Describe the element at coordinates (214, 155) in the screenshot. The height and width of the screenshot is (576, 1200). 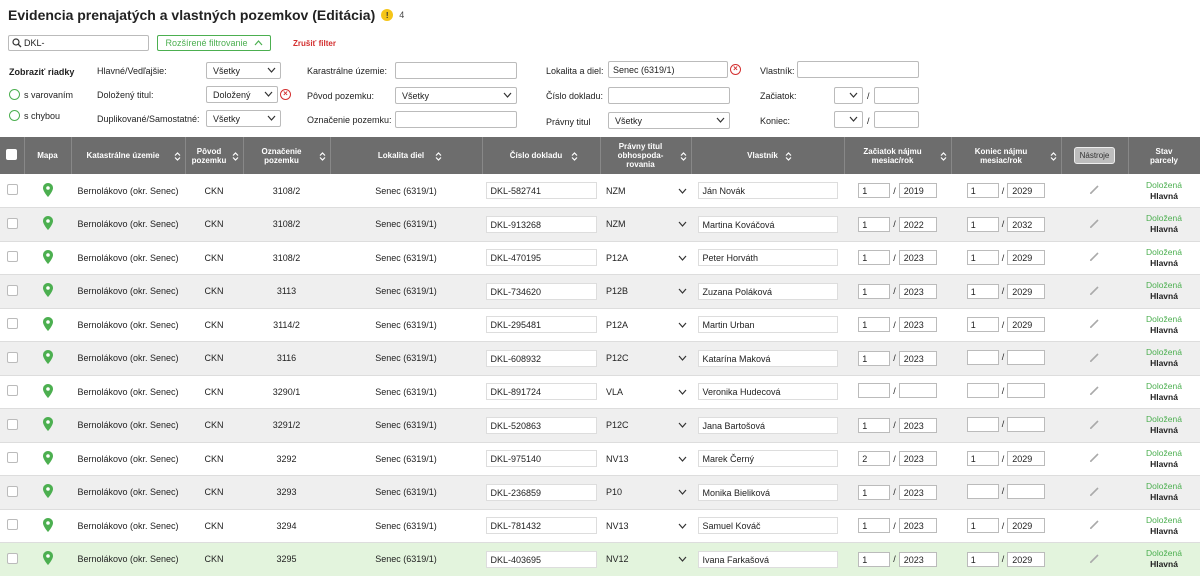
I see `header-origin: Pôvod pozemku` at that location.